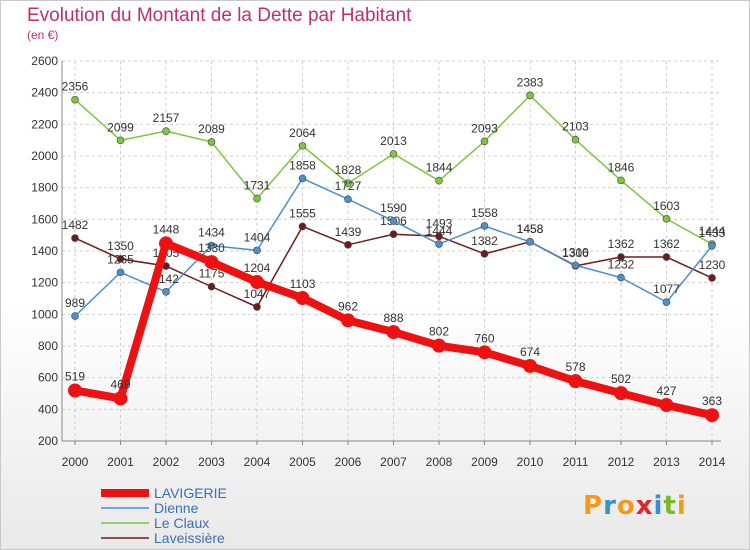 The height and width of the screenshot is (550, 750). Describe the element at coordinates (48, 409) in the screenshot. I see `y-tick-label: 400` at that location.